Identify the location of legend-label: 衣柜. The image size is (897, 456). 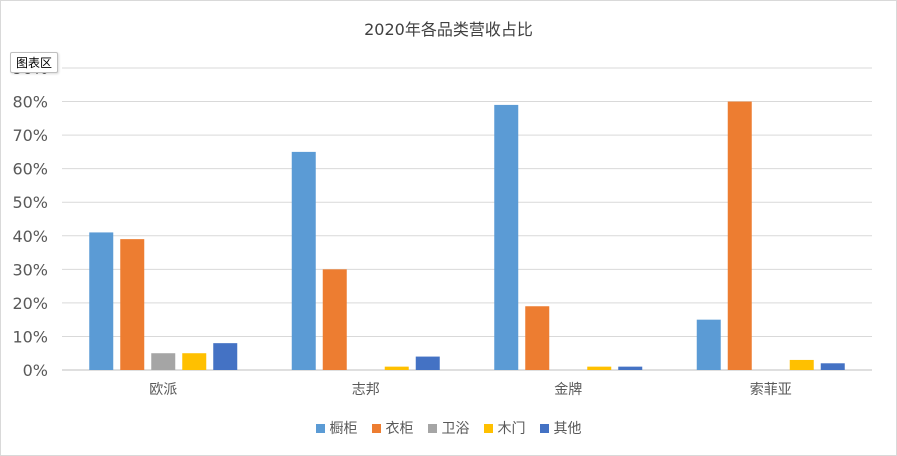
(399, 429).